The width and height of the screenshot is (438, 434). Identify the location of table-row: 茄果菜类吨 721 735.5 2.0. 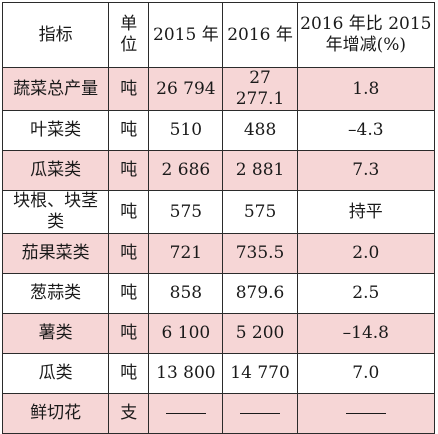
(218, 253).